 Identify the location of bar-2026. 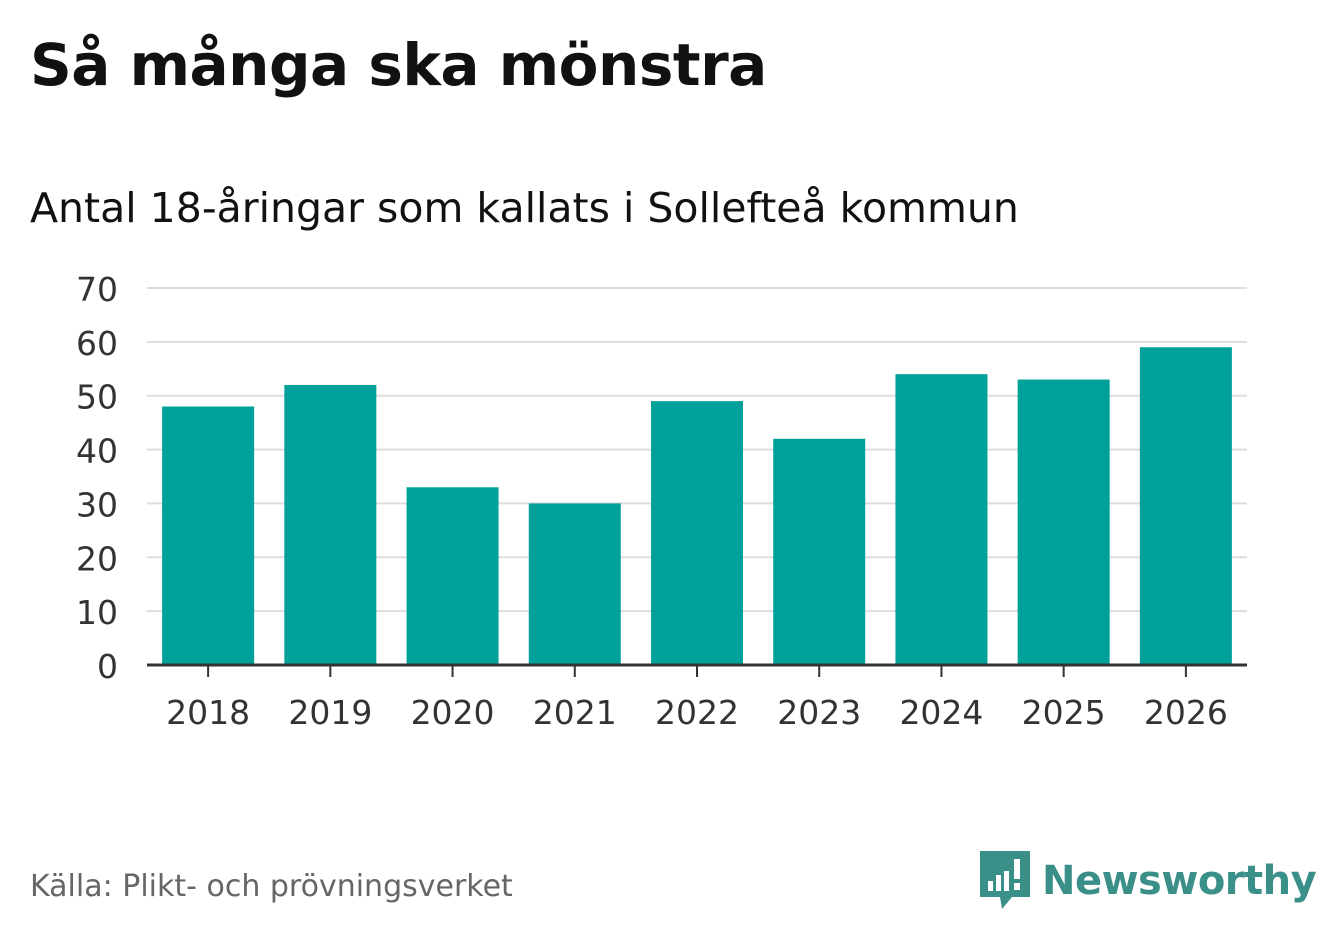
(1185, 506).